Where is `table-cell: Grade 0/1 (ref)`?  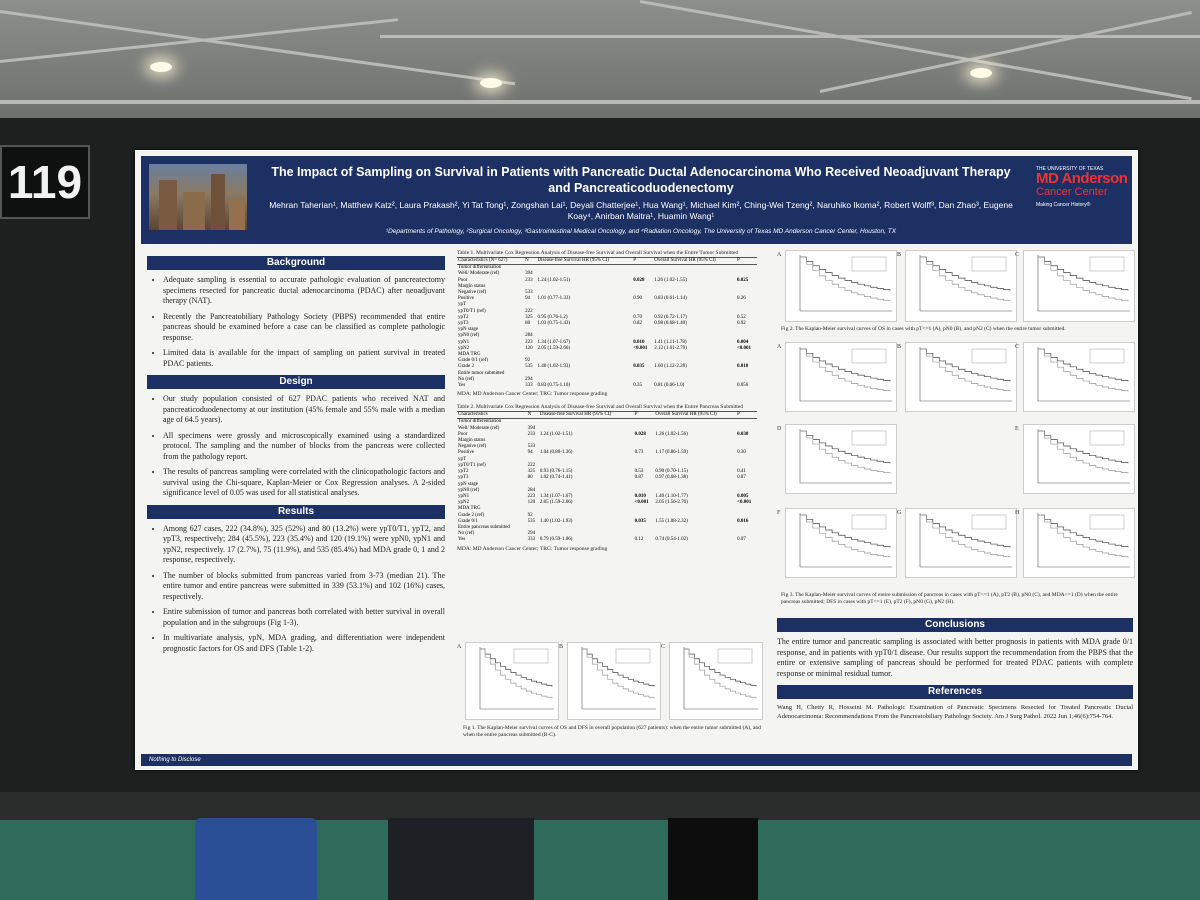 table-cell: Grade 0/1 (ref) is located at coordinates (473, 361).